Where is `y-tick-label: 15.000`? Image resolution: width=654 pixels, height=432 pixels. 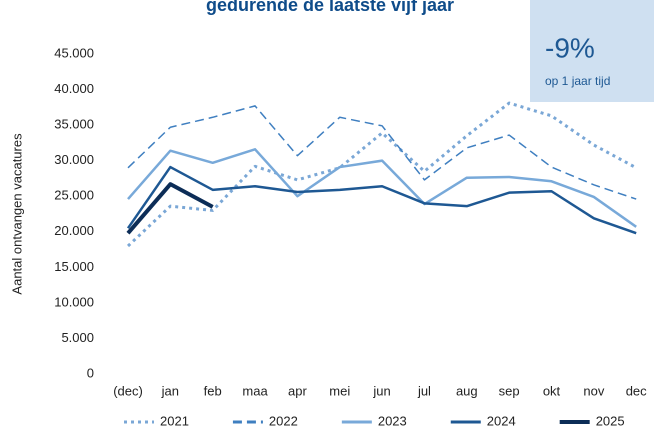 y-tick-label: 15.000 is located at coordinates (74, 266).